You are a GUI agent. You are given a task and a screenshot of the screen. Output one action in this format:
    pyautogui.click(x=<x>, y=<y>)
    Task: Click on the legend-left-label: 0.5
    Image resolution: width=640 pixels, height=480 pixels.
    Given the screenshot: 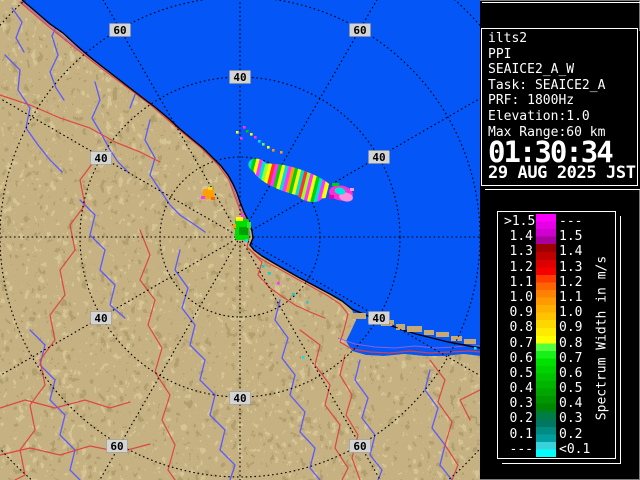 What is the action you would take?
    pyautogui.click(x=521, y=373)
    